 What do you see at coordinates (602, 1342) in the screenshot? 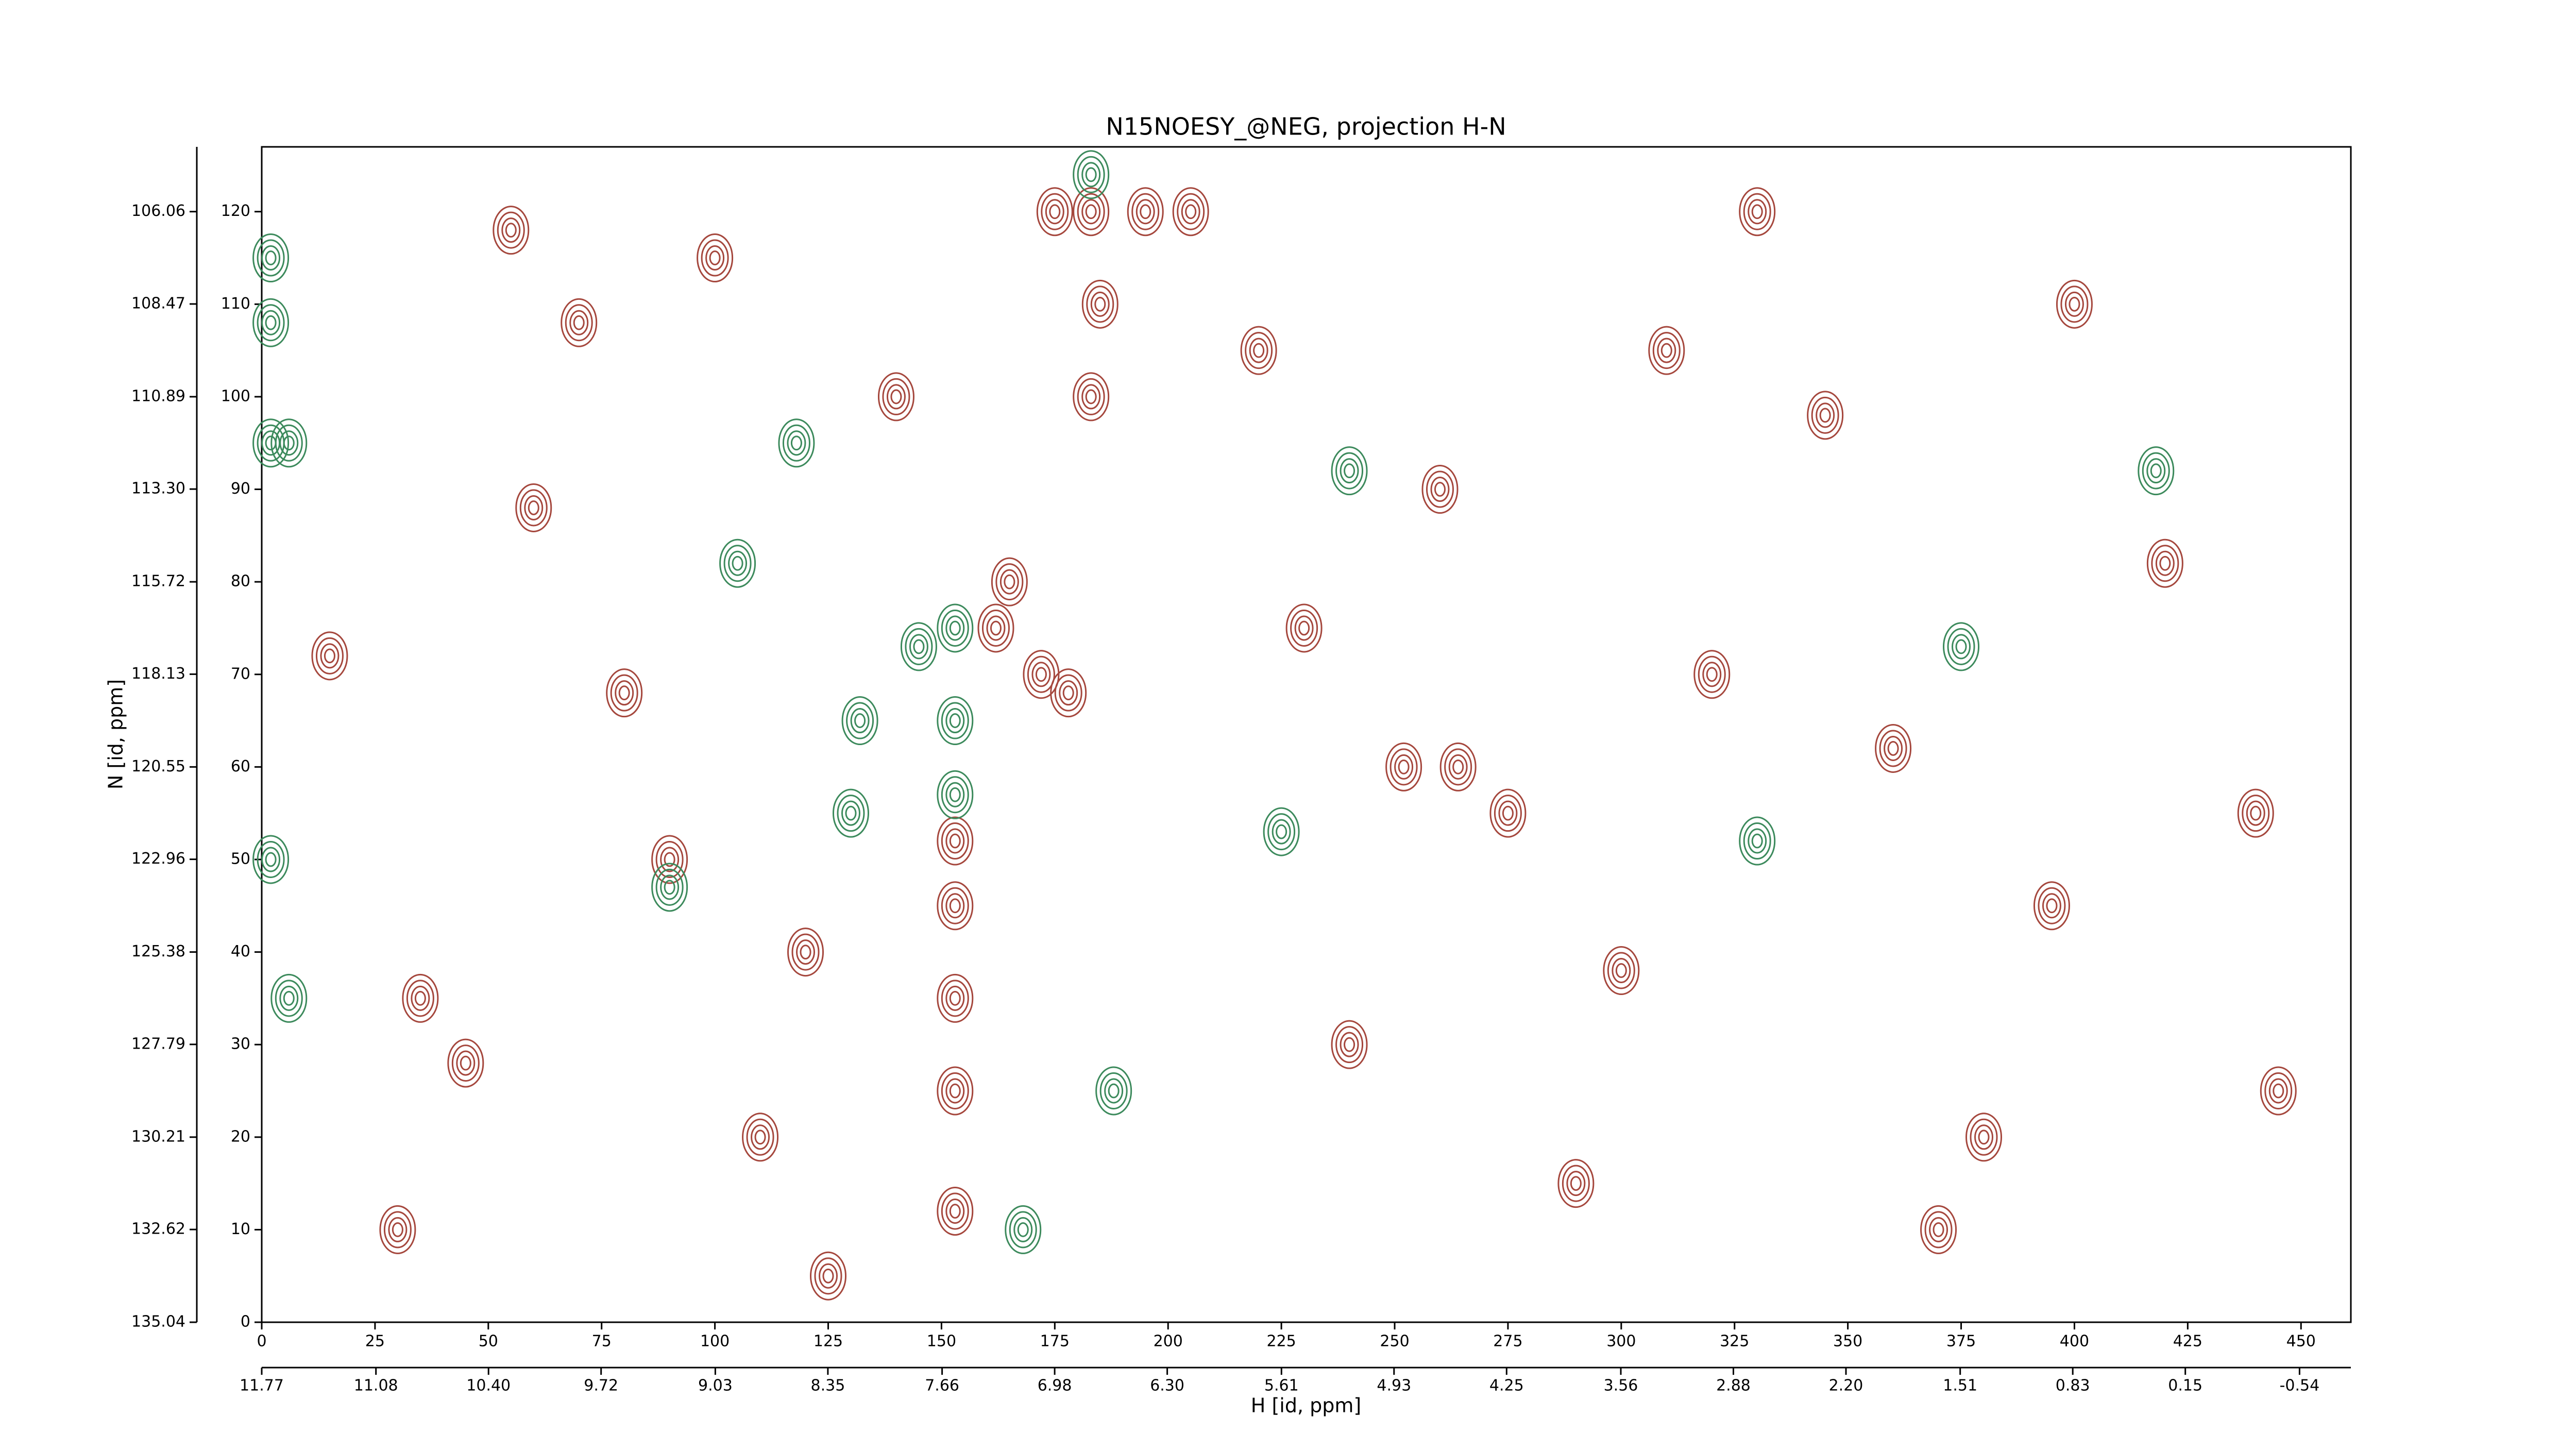
I see `x-tick-label: 75` at bounding box center [602, 1342].